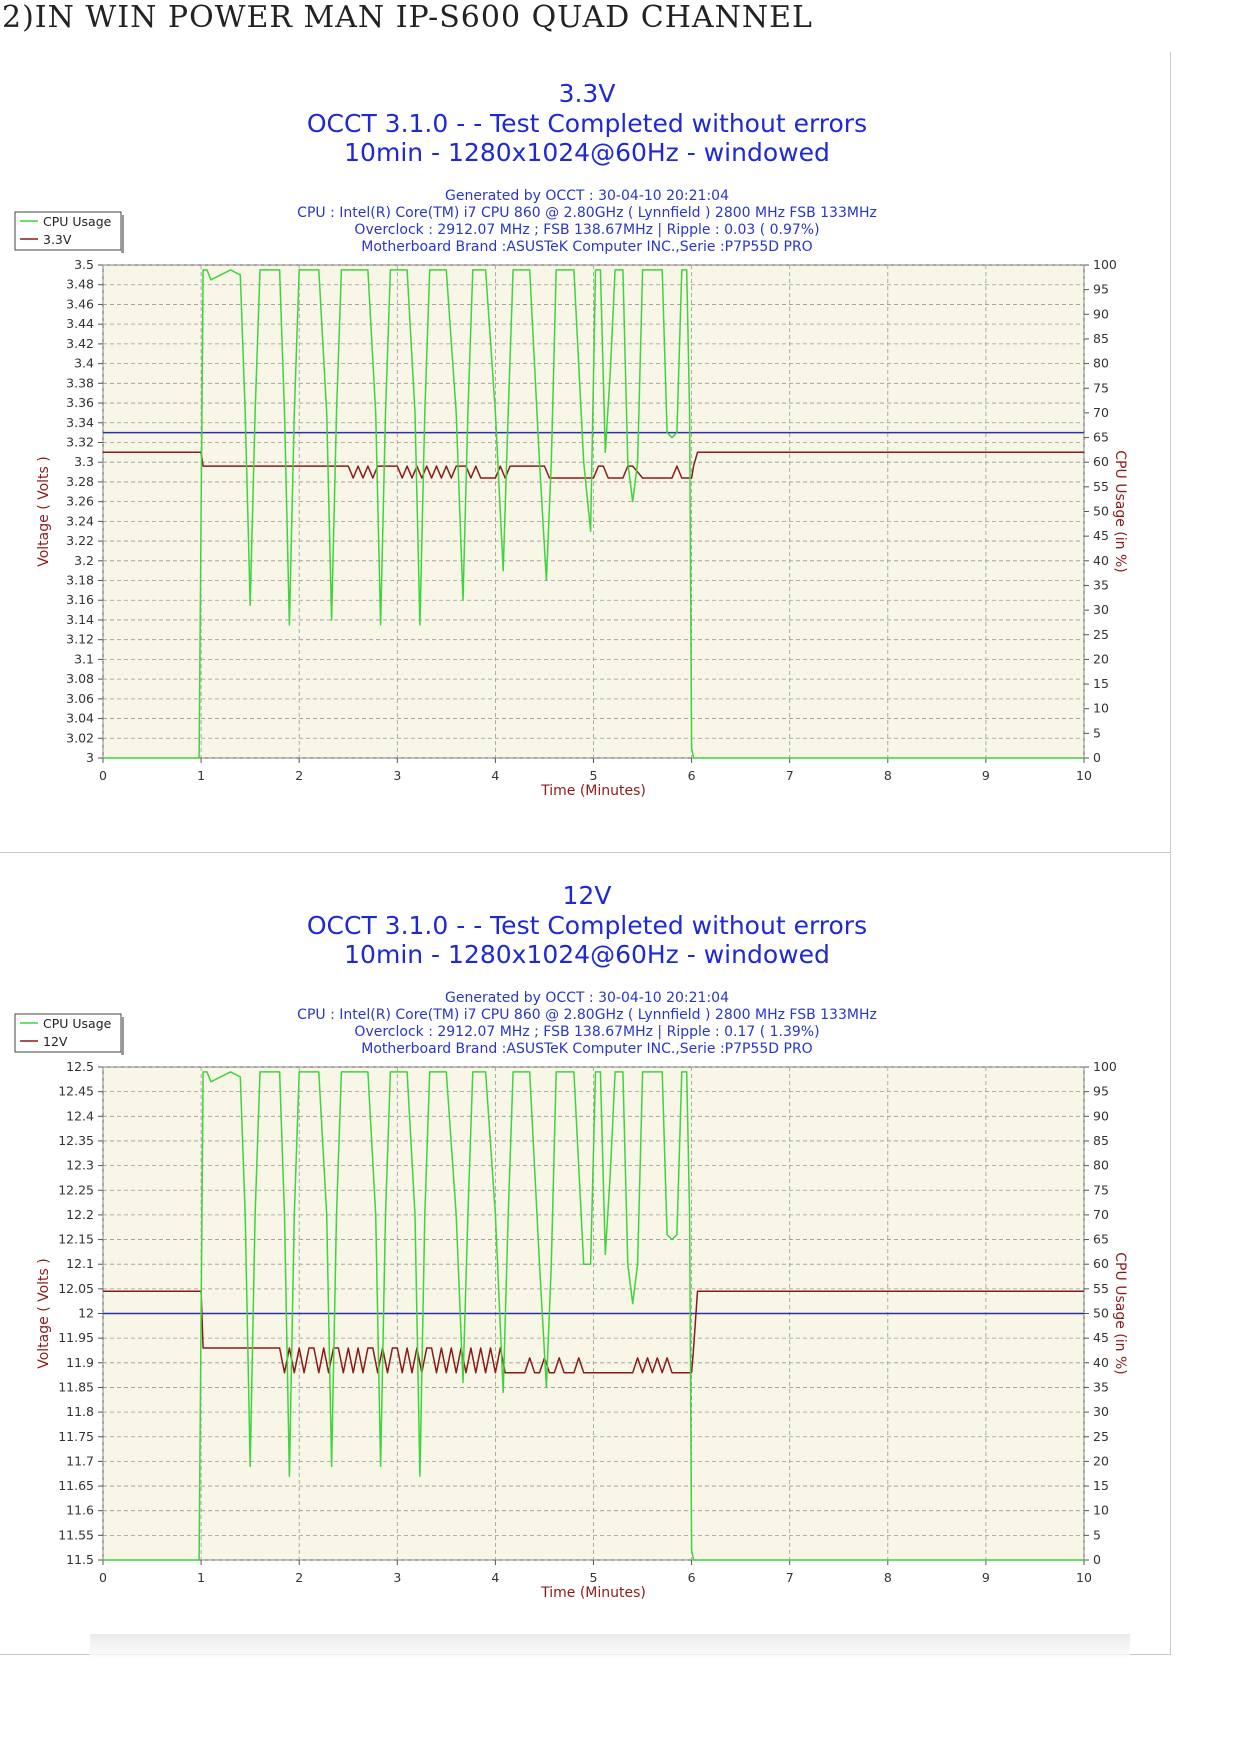  What do you see at coordinates (1101, 1386) in the screenshot?
I see `y2-tick-label-13: 35` at bounding box center [1101, 1386].